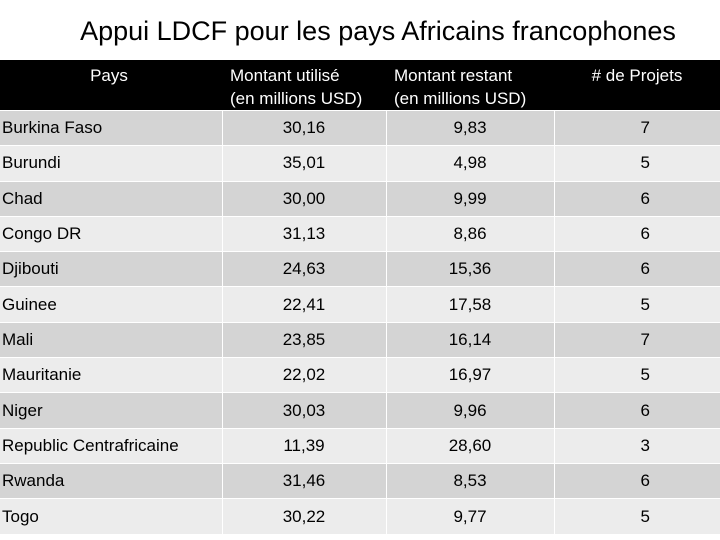 Image resolution: width=720 pixels, height=540 pixels. What do you see at coordinates (637, 75) in the screenshot?
I see `header-projects-label: # de Projets` at bounding box center [637, 75].